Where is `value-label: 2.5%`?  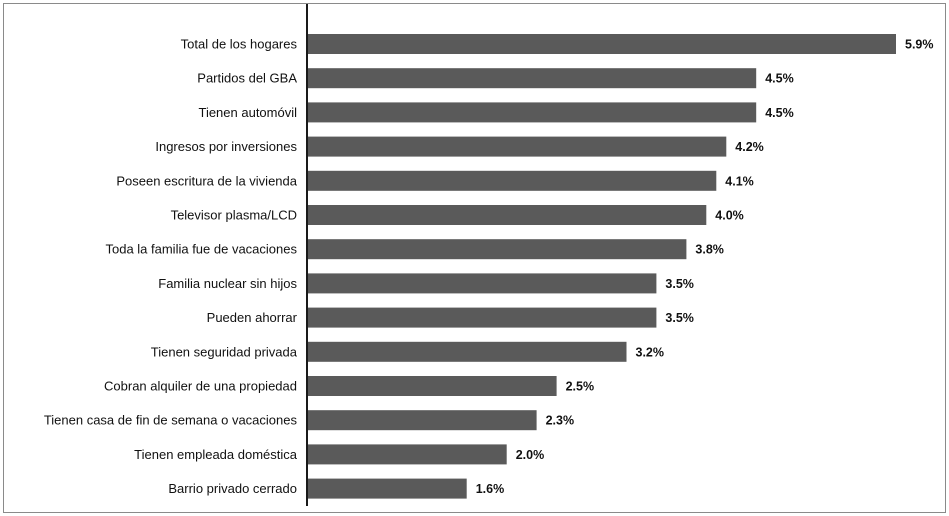
value-label: 2.5% is located at coordinates (580, 387).